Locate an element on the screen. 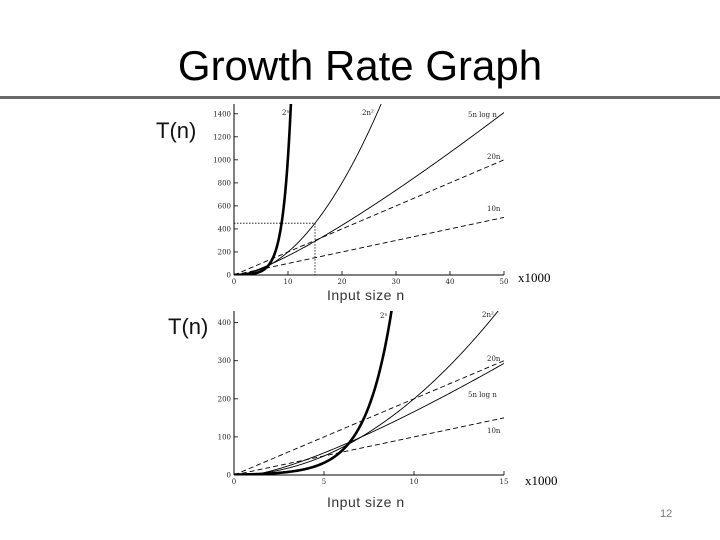 This screenshot has width=720, height=540. x-tick-label: 40 is located at coordinates (450, 282).